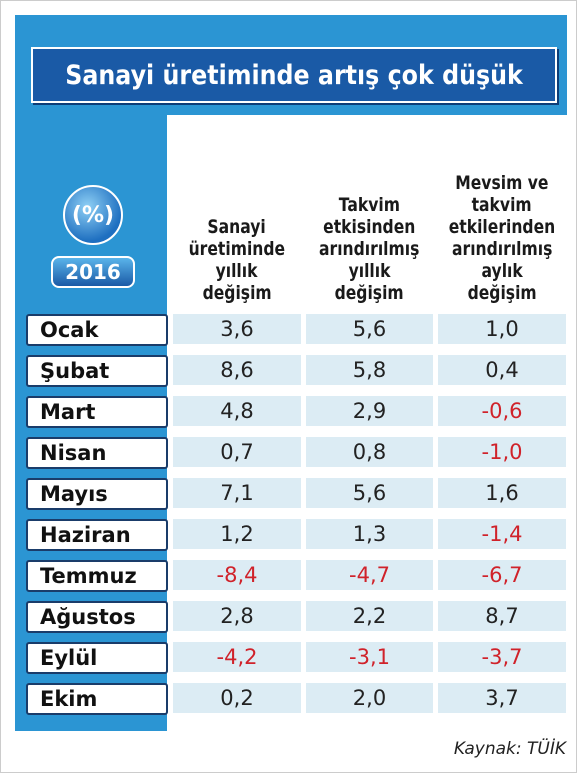  What do you see at coordinates (369, 534) in the screenshot?
I see `cell: 1,3` at bounding box center [369, 534].